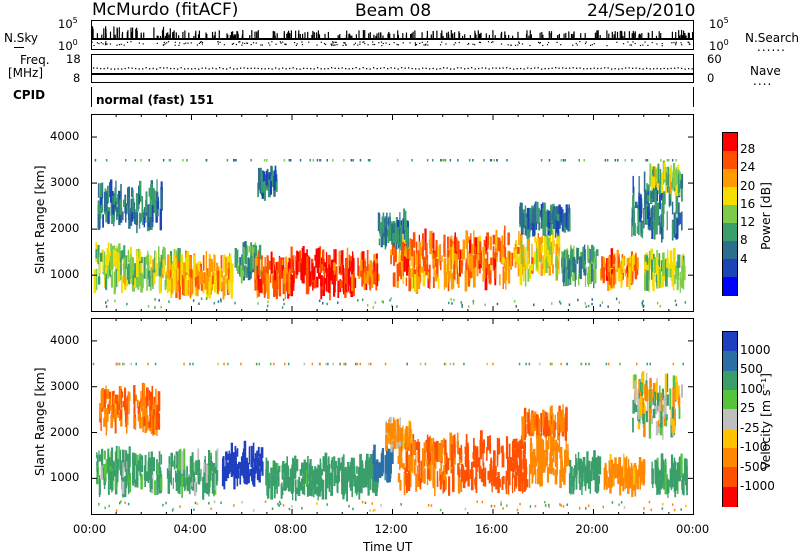 The image size is (800, 554). What do you see at coordinates (65, 136) in the screenshot?
I see `y-tick-label: 4000` at bounding box center [65, 136].